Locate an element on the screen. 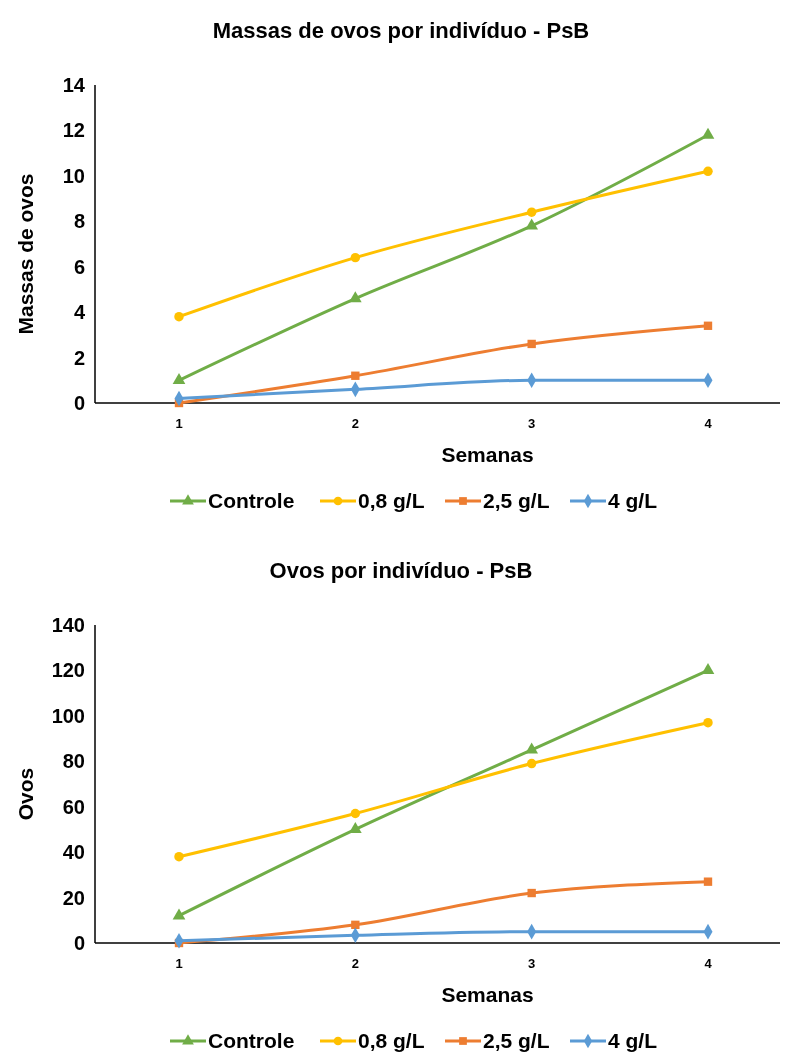 Image resolution: width=792 pixels, height=1061 pixels. y-tick-label: 100 is located at coordinates (68, 715).